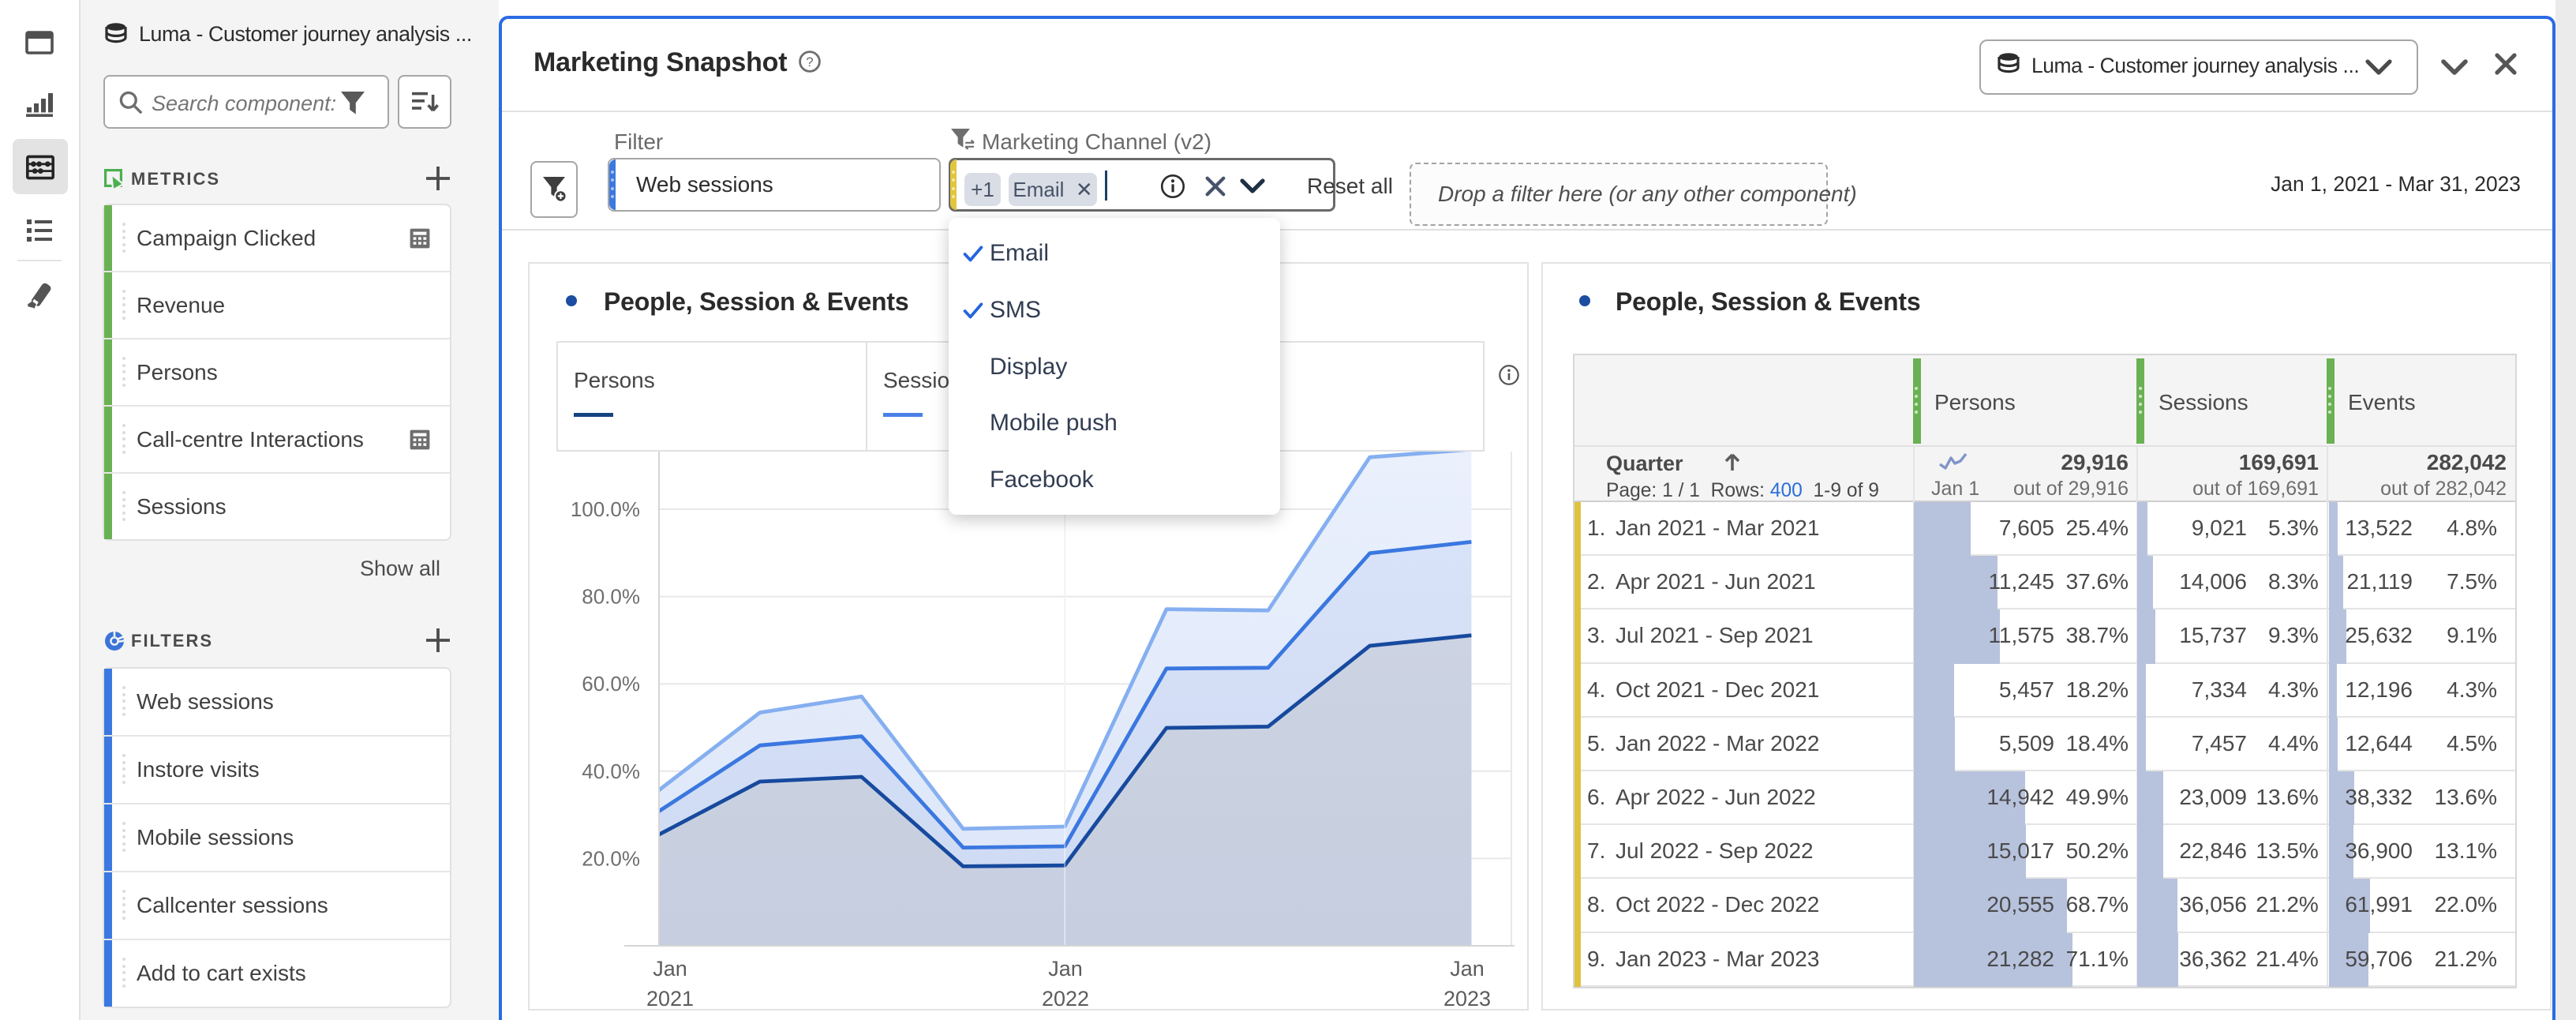  What do you see at coordinates (611, 684) in the screenshot?
I see `svg-text: 60.0%` at bounding box center [611, 684].